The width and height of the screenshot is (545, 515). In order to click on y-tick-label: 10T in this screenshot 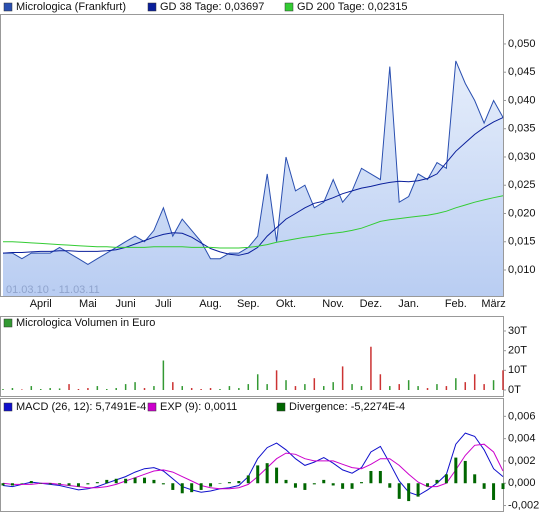, I will do `click(517, 370)`.